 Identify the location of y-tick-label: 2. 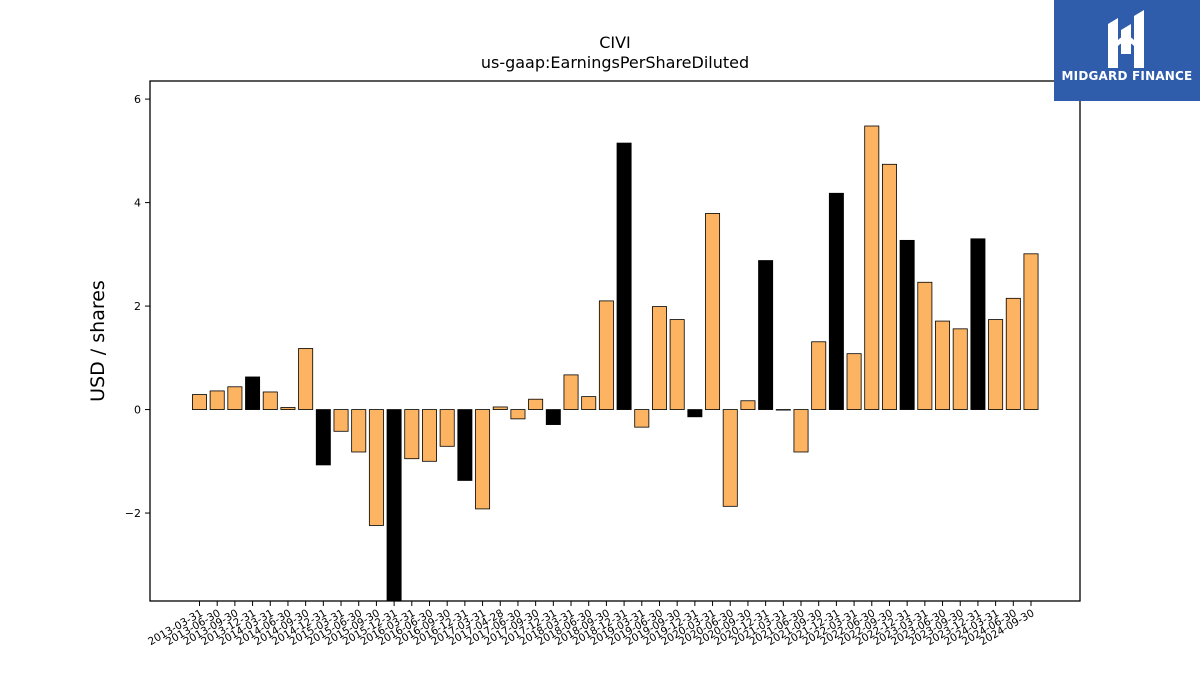
(137, 306).